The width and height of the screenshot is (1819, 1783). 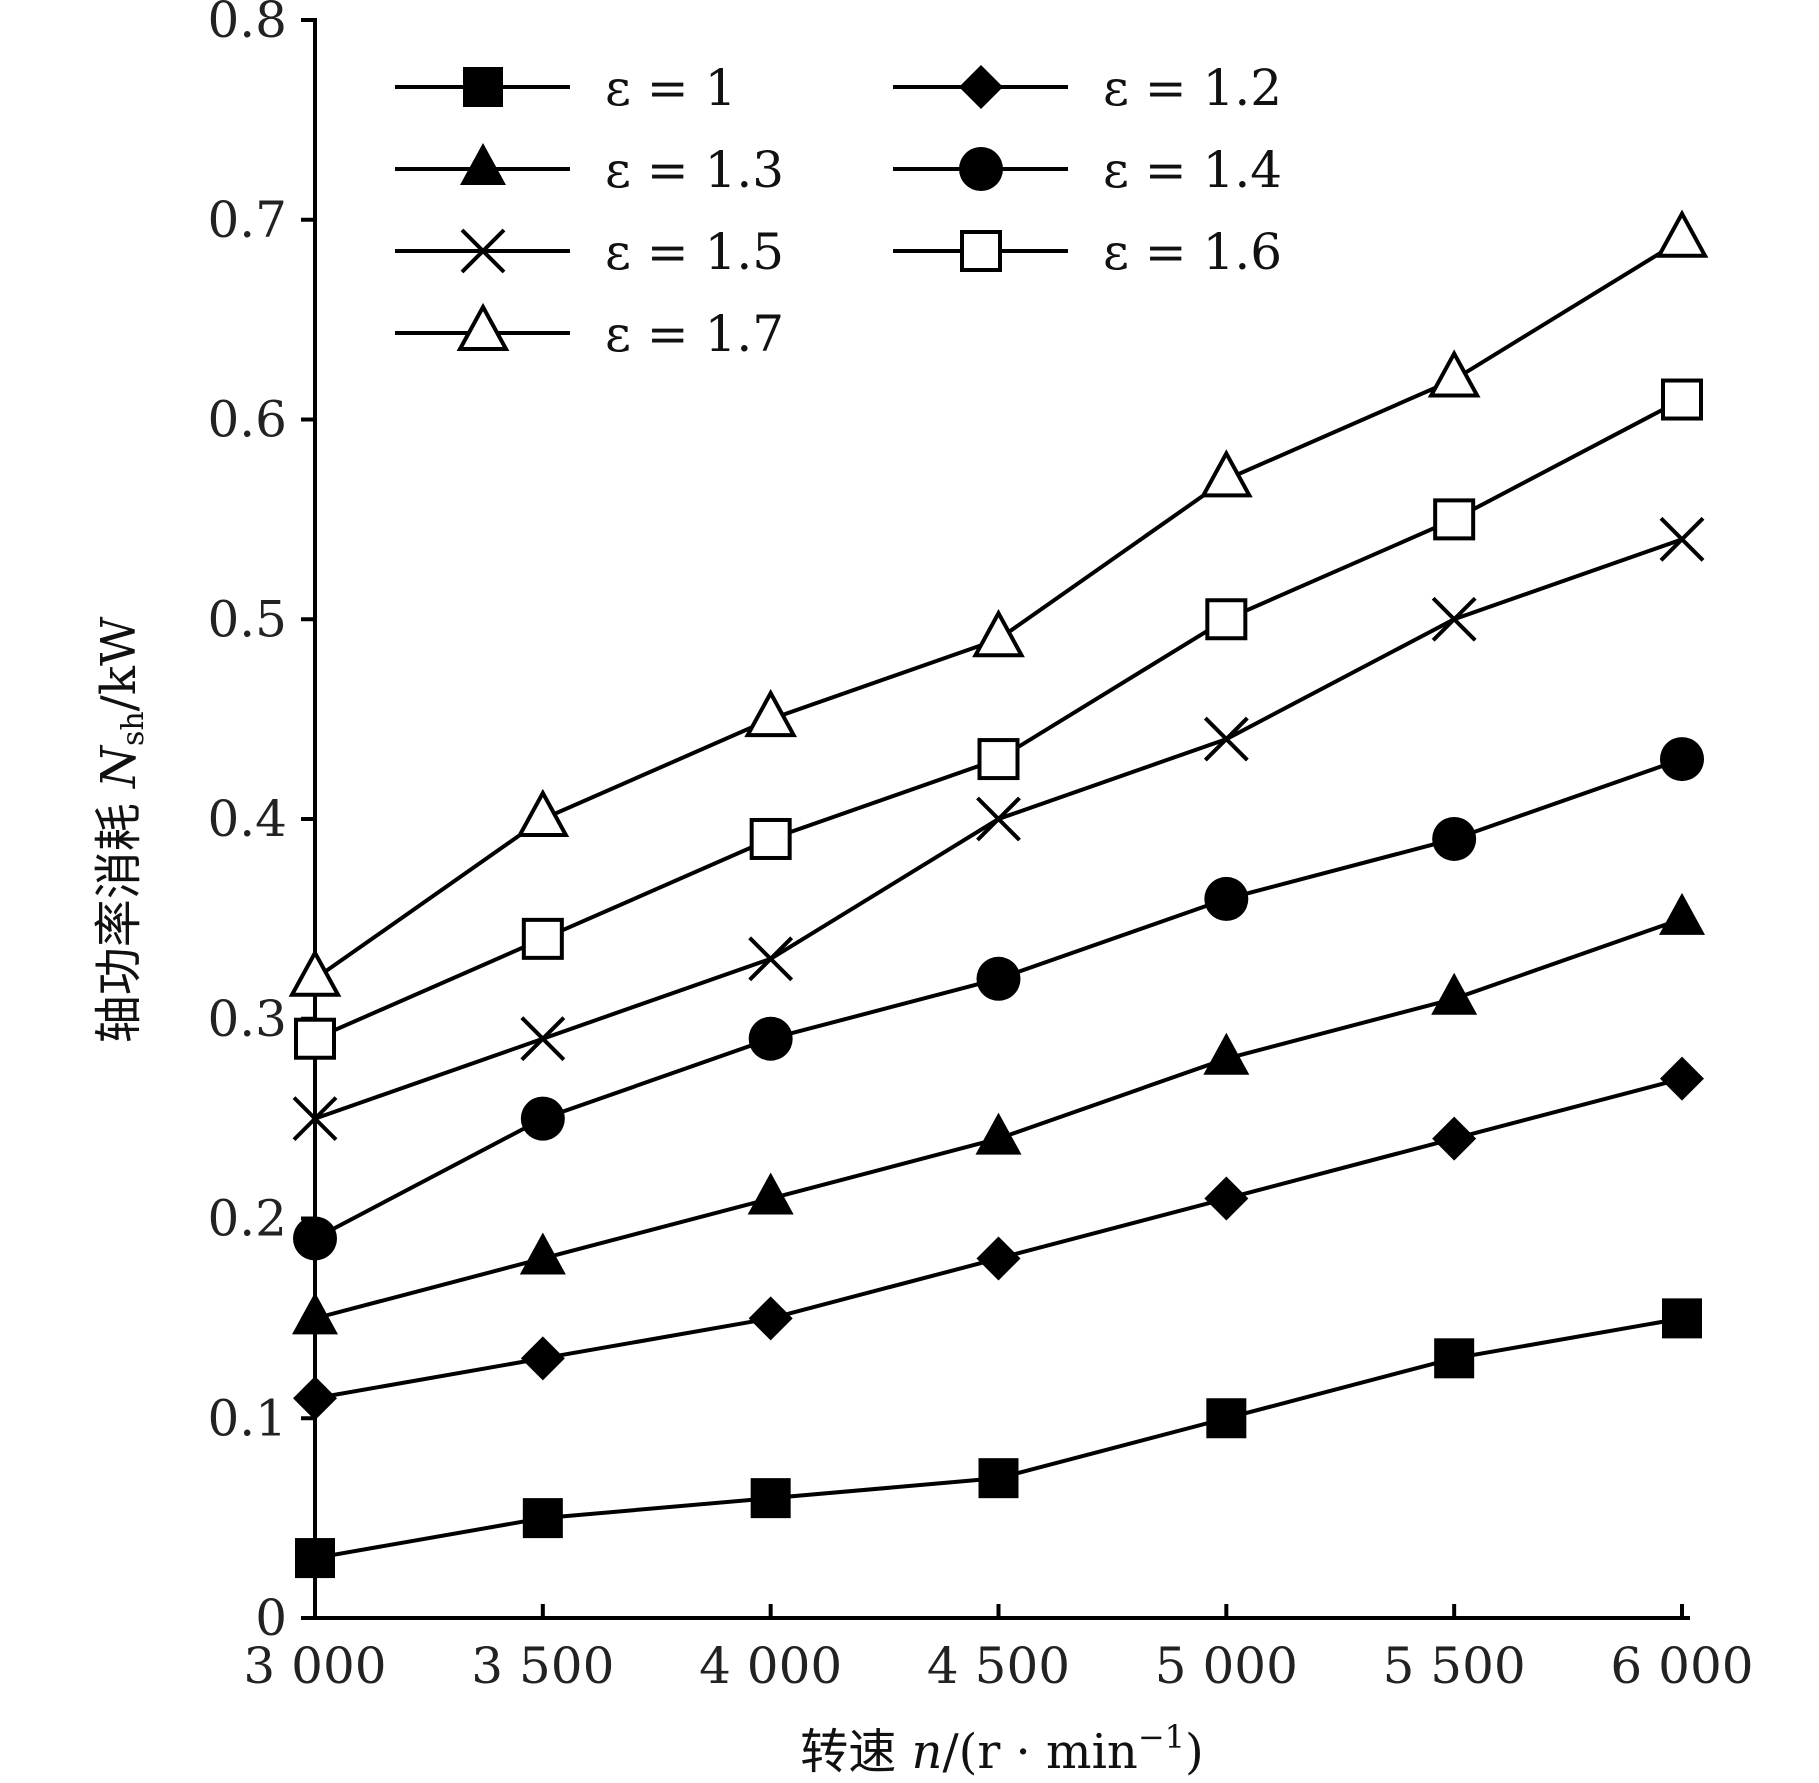 What do you see at coordinates (1087, 170) in the screenshot?
I see `legend-item: ε = 1.4` at bounding box center [1087, 170].